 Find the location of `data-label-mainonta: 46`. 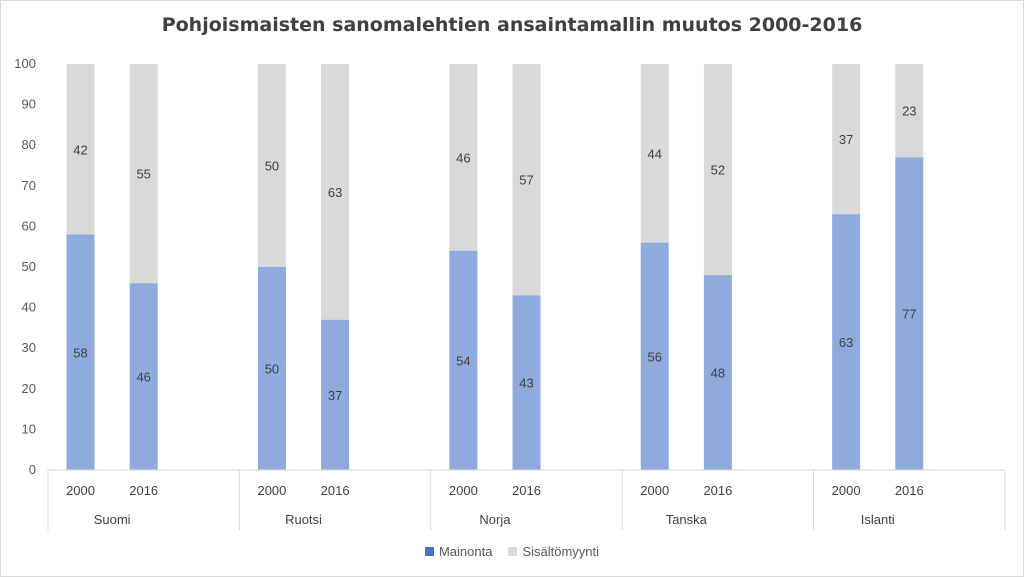

data-label-mainonta: 46 is located at coordinates (143, 377).